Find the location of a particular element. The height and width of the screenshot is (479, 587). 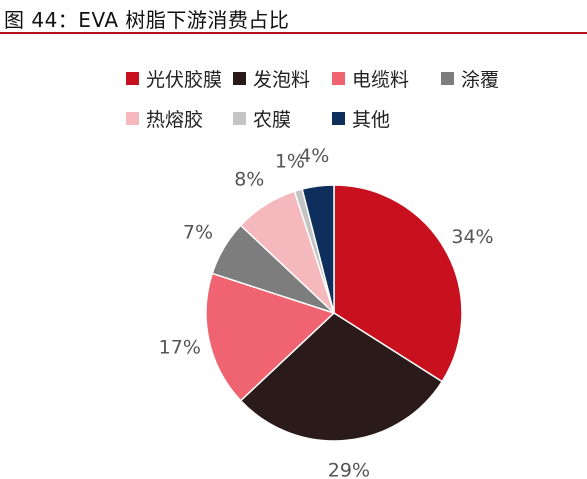

legend-label-coating: 涂覆 is located at coordinates (480, 79).